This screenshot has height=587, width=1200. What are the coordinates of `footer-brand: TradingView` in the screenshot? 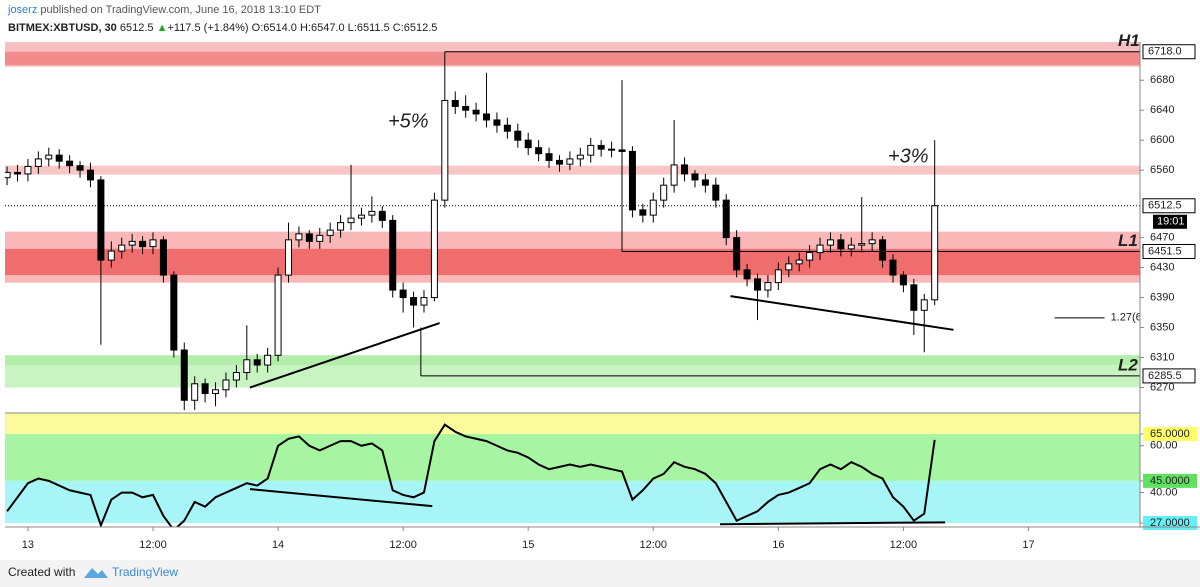 It's located at (145, 572).